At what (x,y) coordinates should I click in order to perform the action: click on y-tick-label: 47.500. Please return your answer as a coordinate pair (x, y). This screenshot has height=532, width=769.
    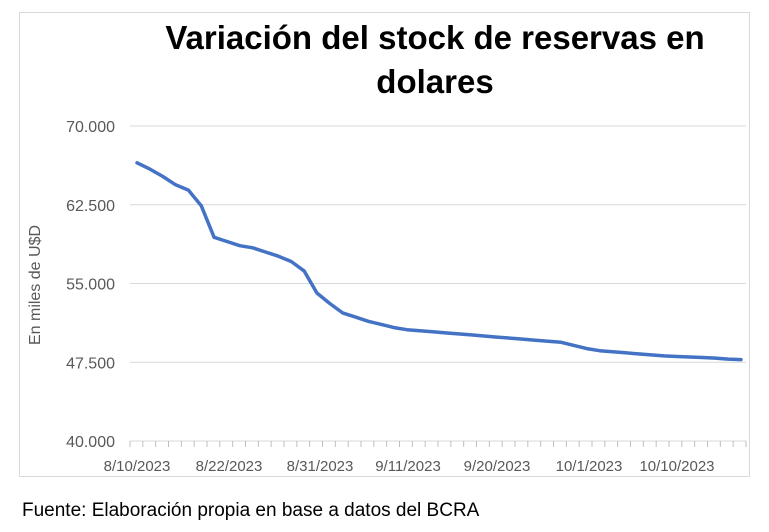
    Looking at the image, I should click on (90, 363).